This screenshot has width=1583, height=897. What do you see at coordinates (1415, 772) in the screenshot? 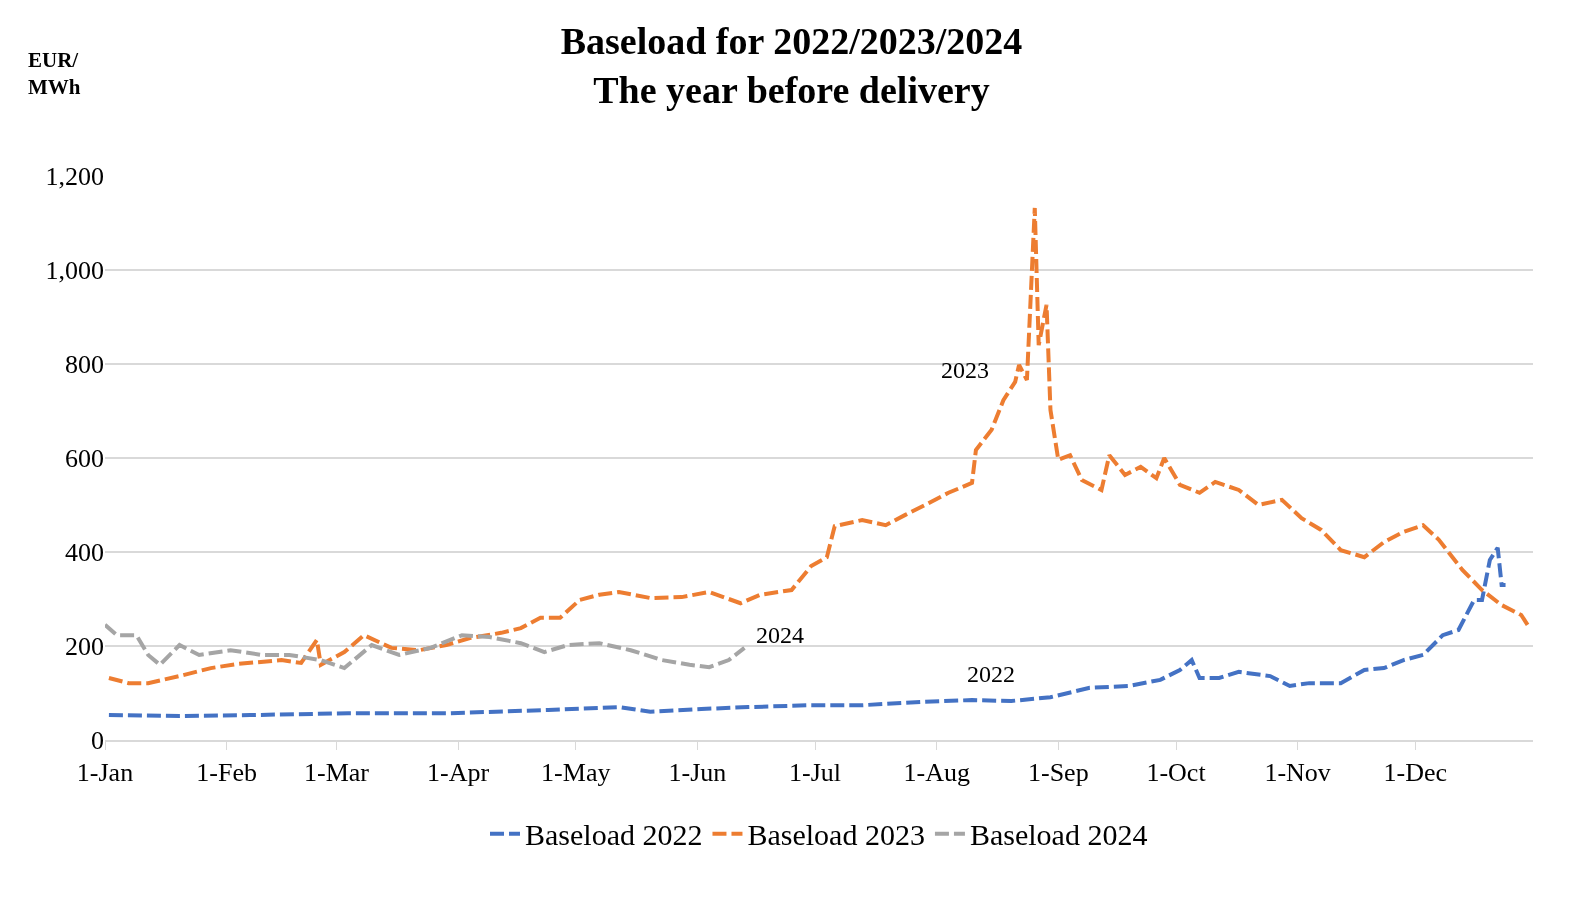
I see `x-tick-label: 1-Dec` at bounding box center [1415, 772].